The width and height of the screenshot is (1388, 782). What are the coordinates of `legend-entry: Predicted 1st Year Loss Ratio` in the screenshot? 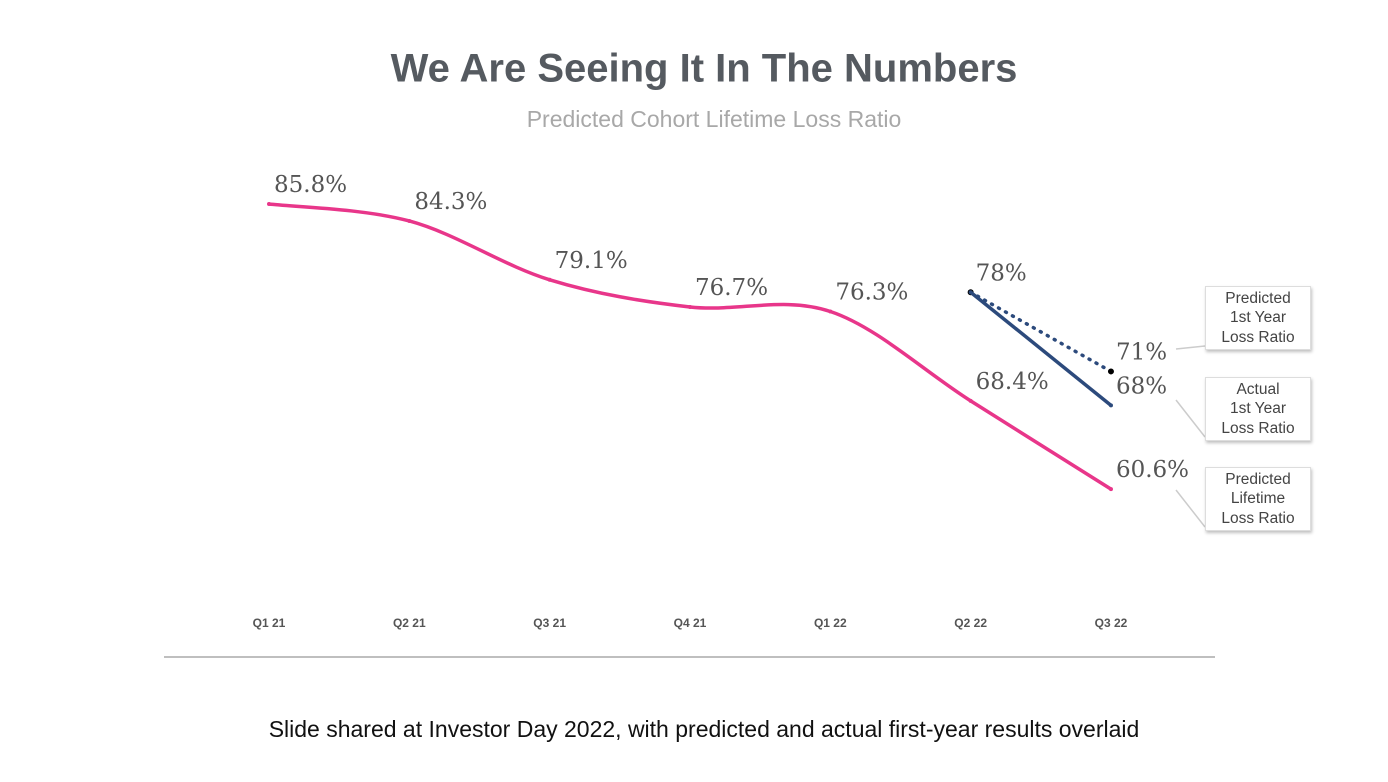 It's located at (1258, 318).